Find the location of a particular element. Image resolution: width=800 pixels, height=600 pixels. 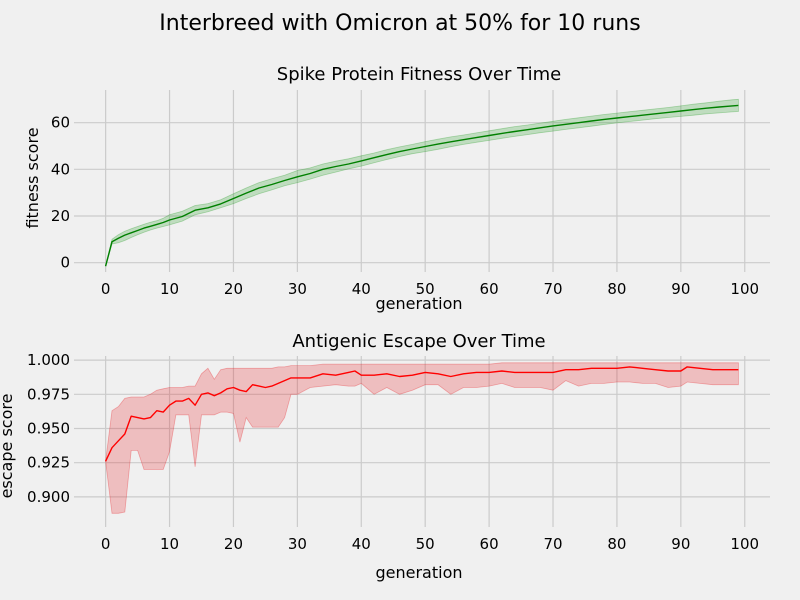

fitness-x-tick-label: 60 is located at coordinates (489, 289).